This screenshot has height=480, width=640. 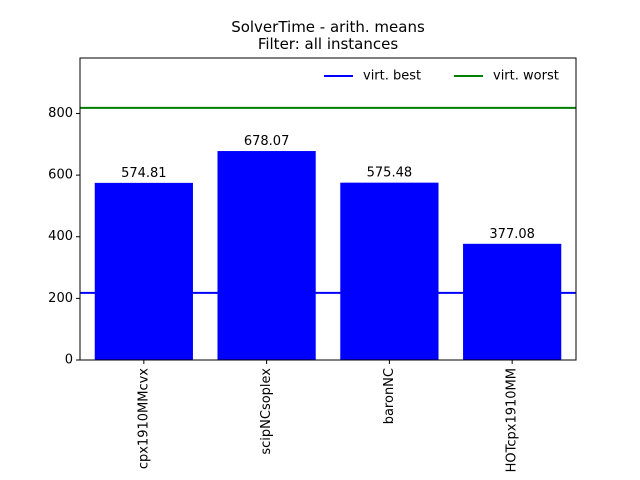 I want to click on y-axis: 0 200 400 600 800, so click(x=64, y=237).